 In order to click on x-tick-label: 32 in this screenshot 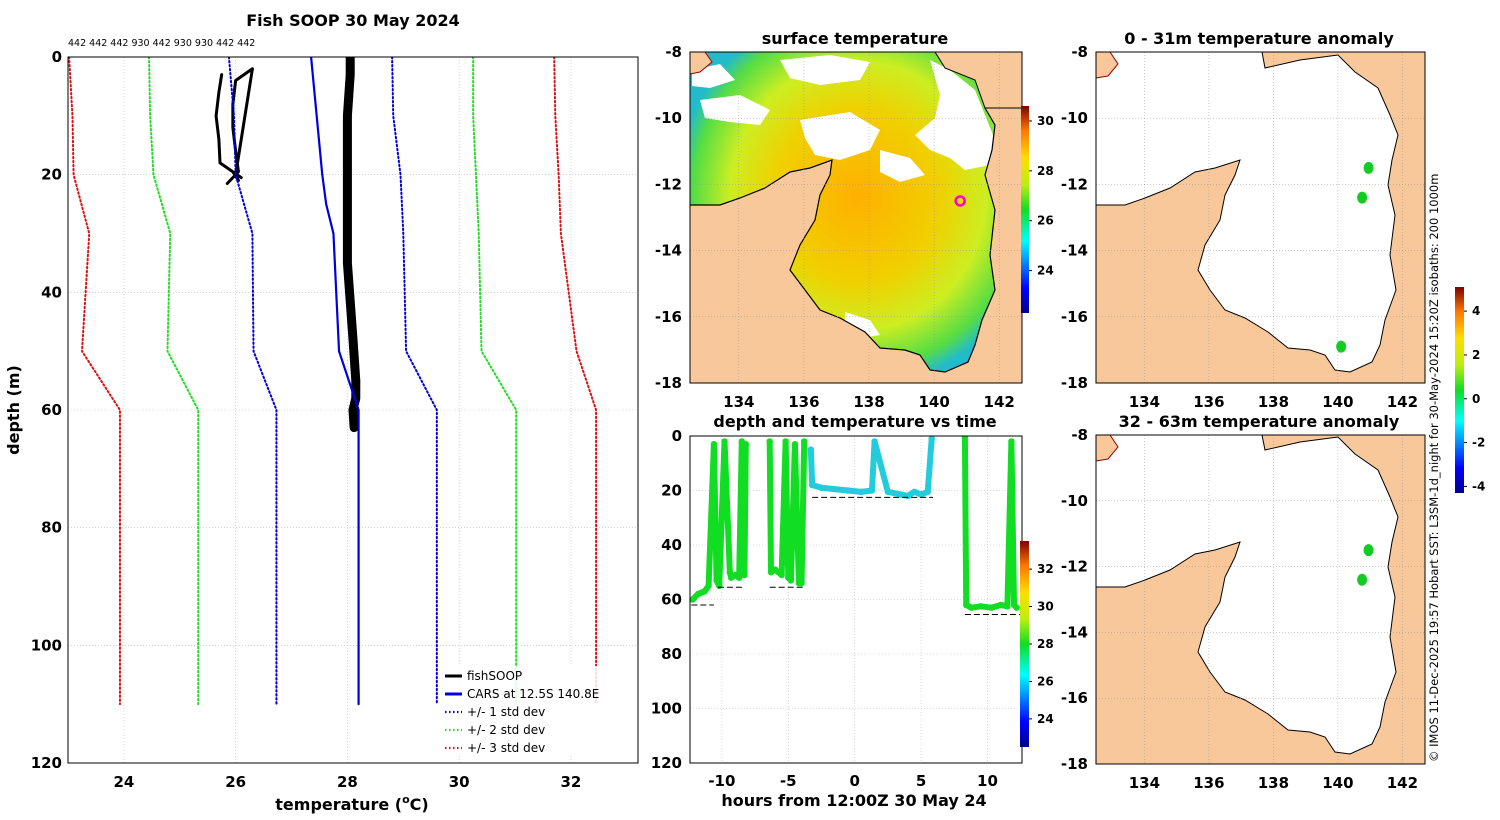, I will do `click(571, 782)`.